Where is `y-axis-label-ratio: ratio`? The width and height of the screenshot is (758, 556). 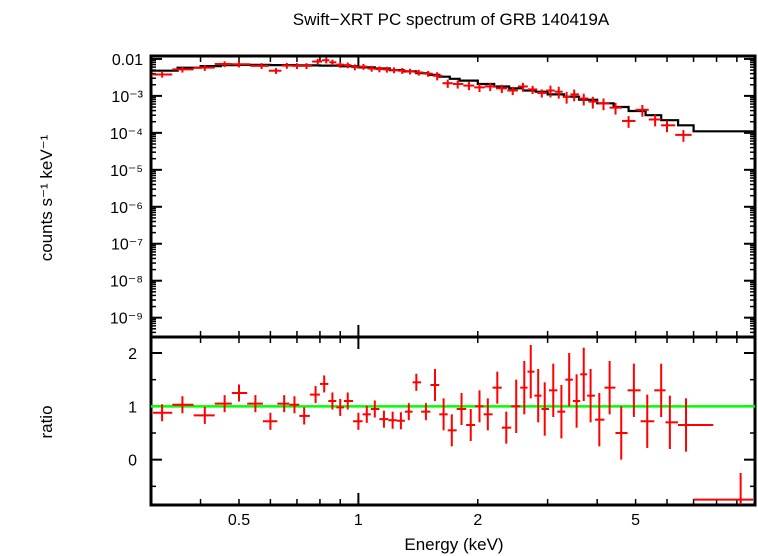
y-axis-label-ratio: ratio is located at coordinates (46, 421).